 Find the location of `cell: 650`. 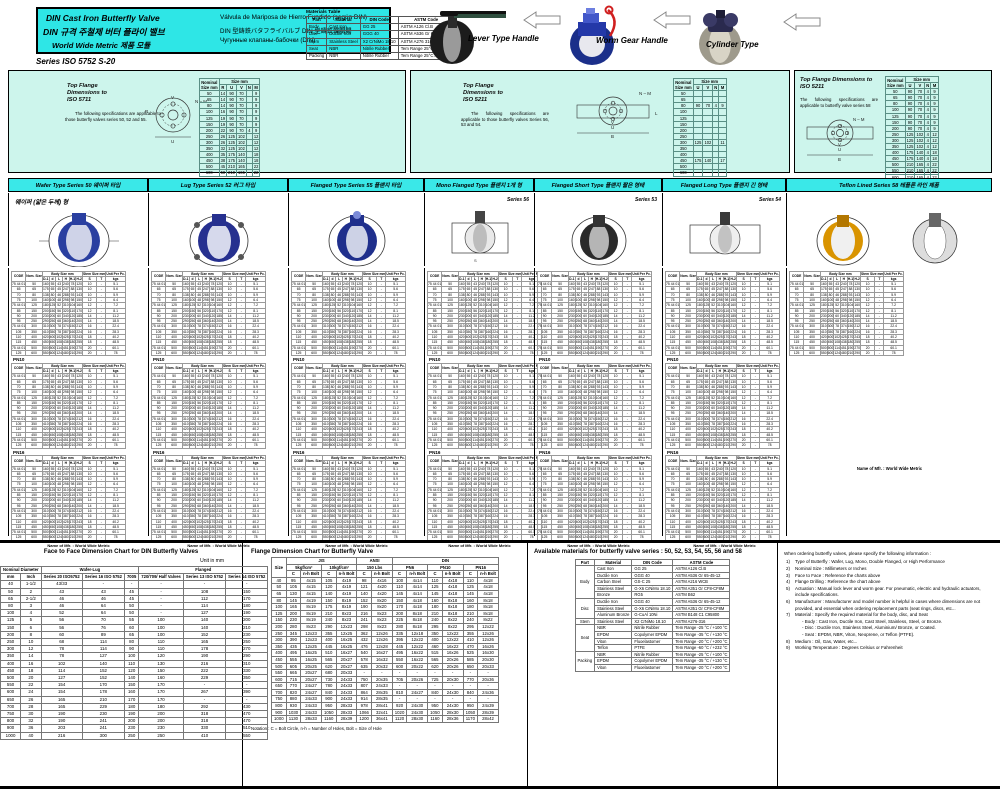

cell: 650 is located at coordinates (279, 686).